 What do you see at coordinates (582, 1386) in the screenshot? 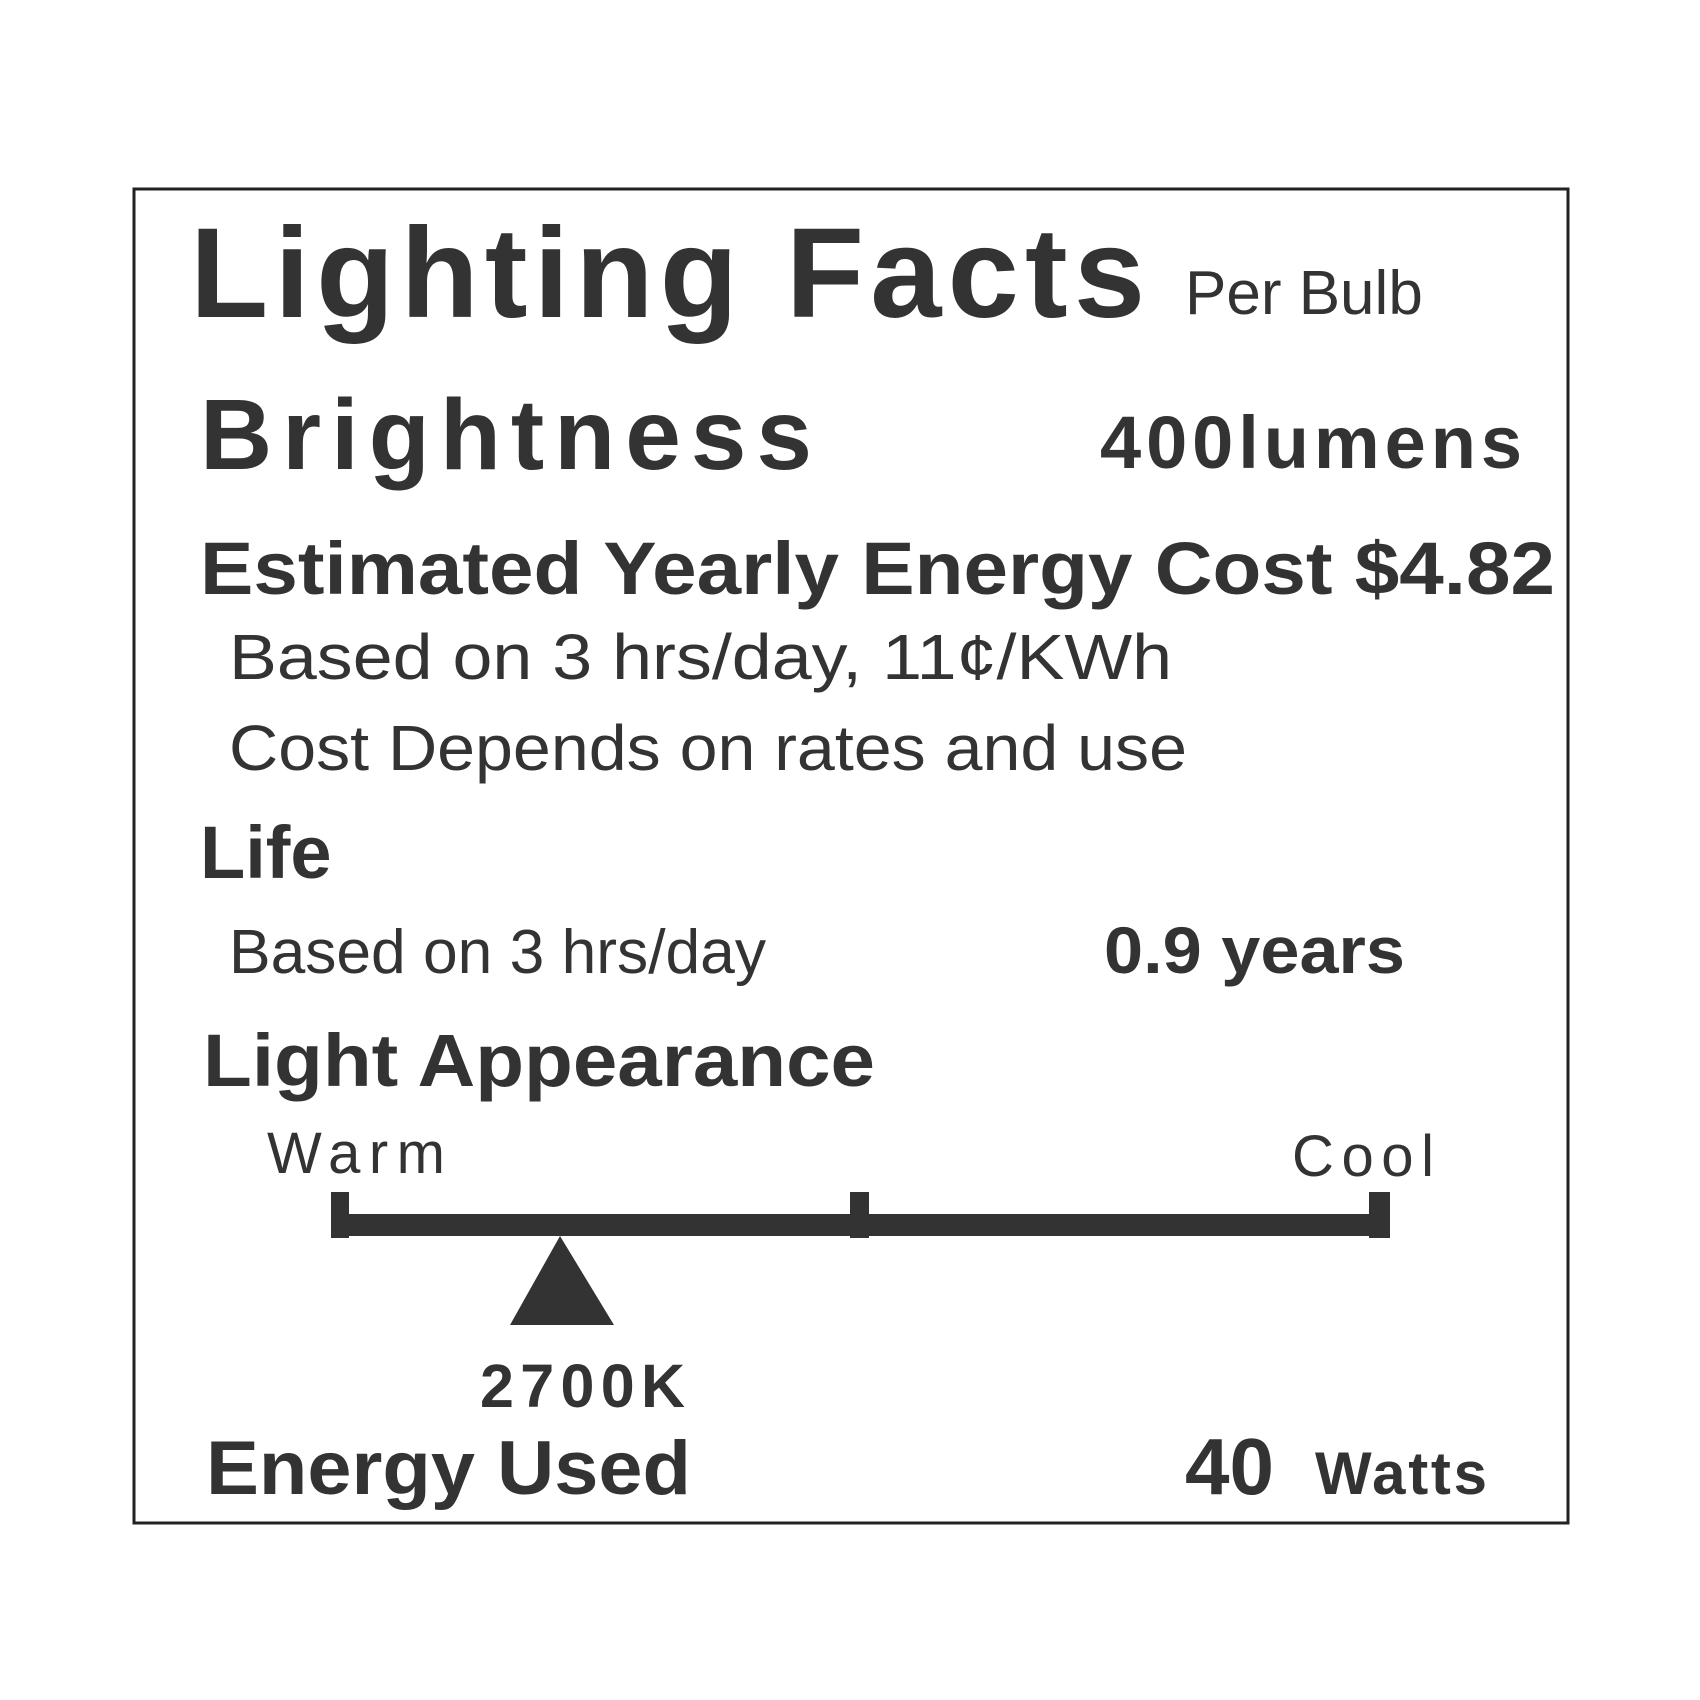
I see `color-temperature: 2700K` at bounding box center [582, 1386].